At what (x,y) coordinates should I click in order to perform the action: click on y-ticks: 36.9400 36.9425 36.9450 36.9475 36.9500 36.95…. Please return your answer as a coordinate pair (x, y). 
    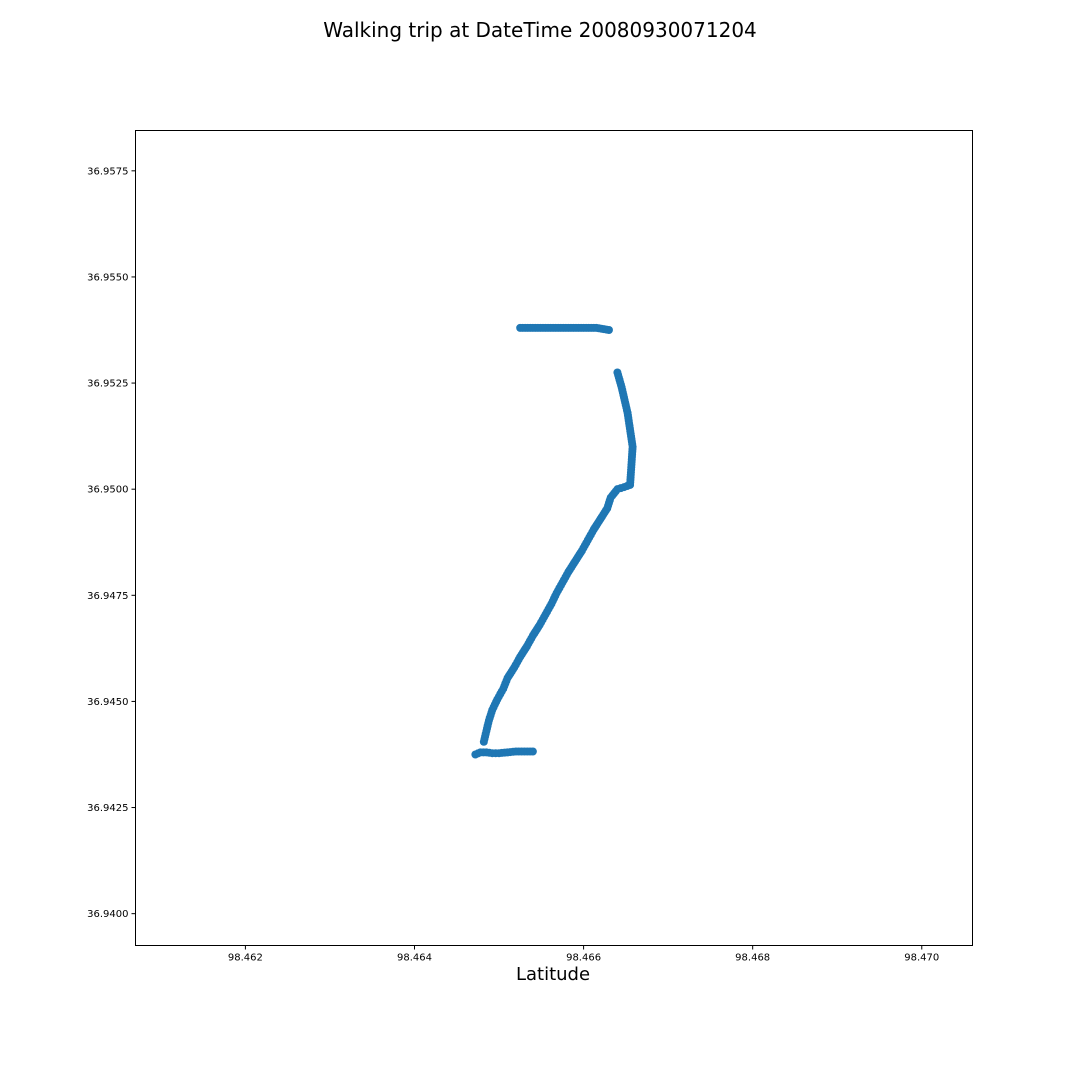
    Looking at the image, I should click on (111, 543).